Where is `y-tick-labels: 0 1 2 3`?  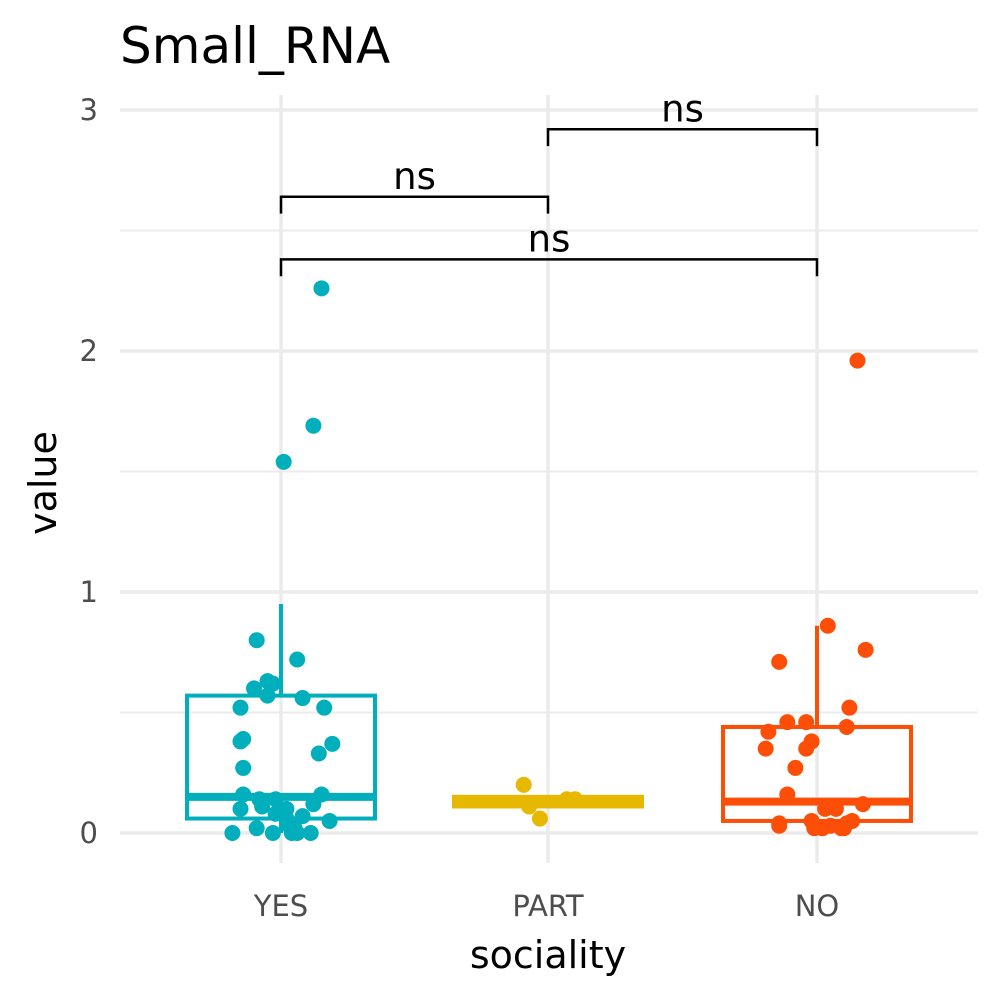 y-tick-labels: 0 1 2 3 is located at coordinates (89, 471).